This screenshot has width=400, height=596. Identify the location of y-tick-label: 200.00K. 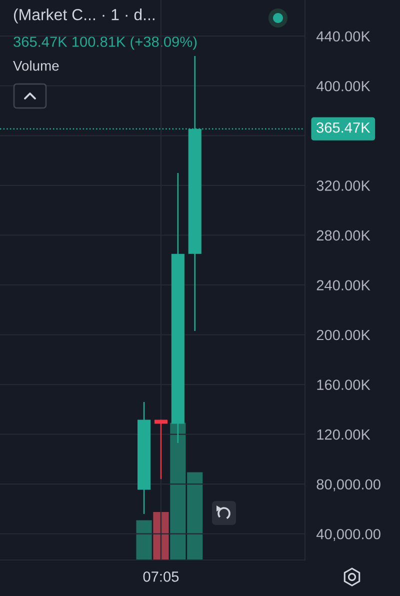
(343, 335).